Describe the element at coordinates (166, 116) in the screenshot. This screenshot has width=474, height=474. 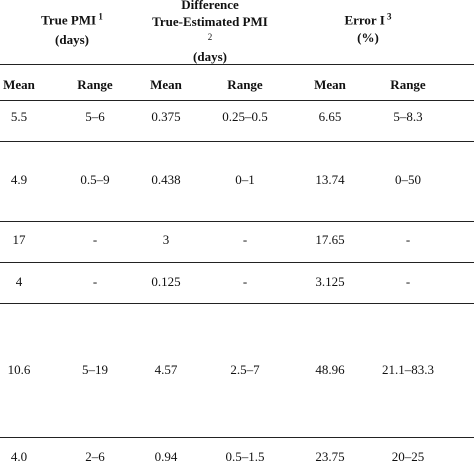
I see `cell: 0.375` at that location.